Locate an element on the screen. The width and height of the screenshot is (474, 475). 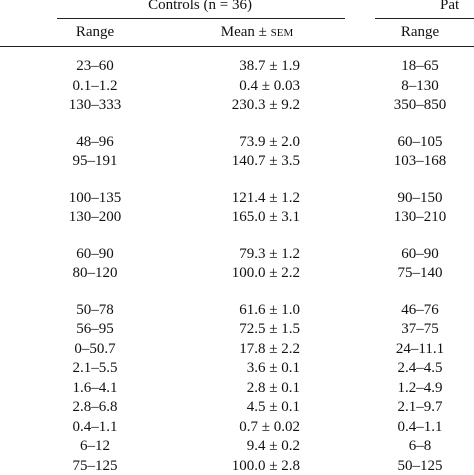
group-label: Pat is located at coordinates (450, 6).